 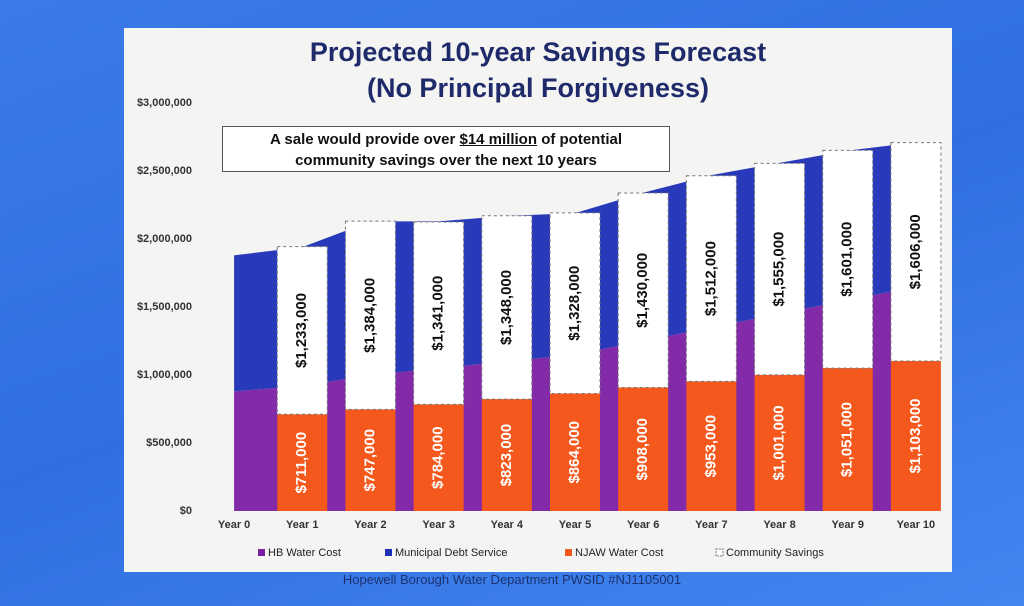 I want to click on x-tick-label: Year 6, so click(x=643, y=525).